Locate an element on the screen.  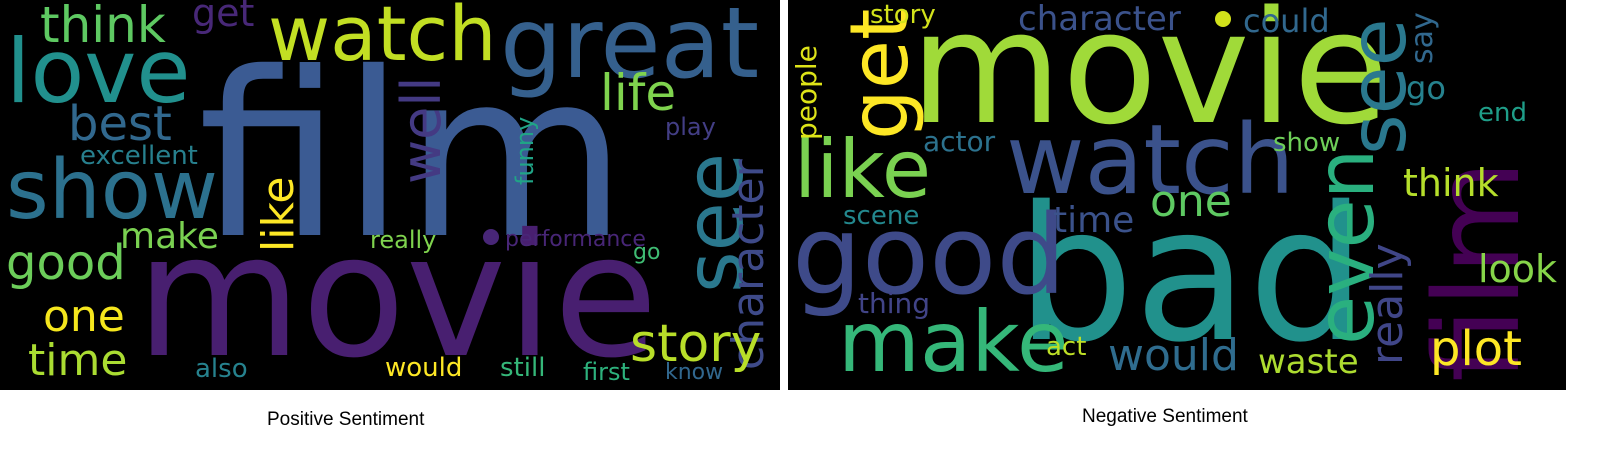
word-well: well is located at coordinates (421, 130).